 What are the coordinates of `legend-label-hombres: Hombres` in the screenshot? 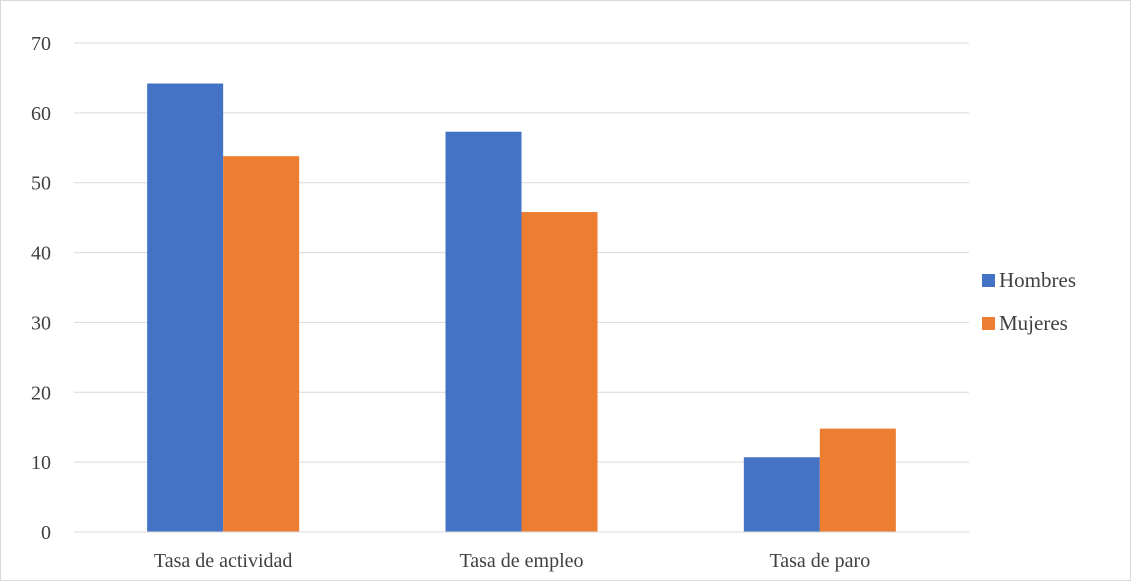 It's located at (1037, 280).